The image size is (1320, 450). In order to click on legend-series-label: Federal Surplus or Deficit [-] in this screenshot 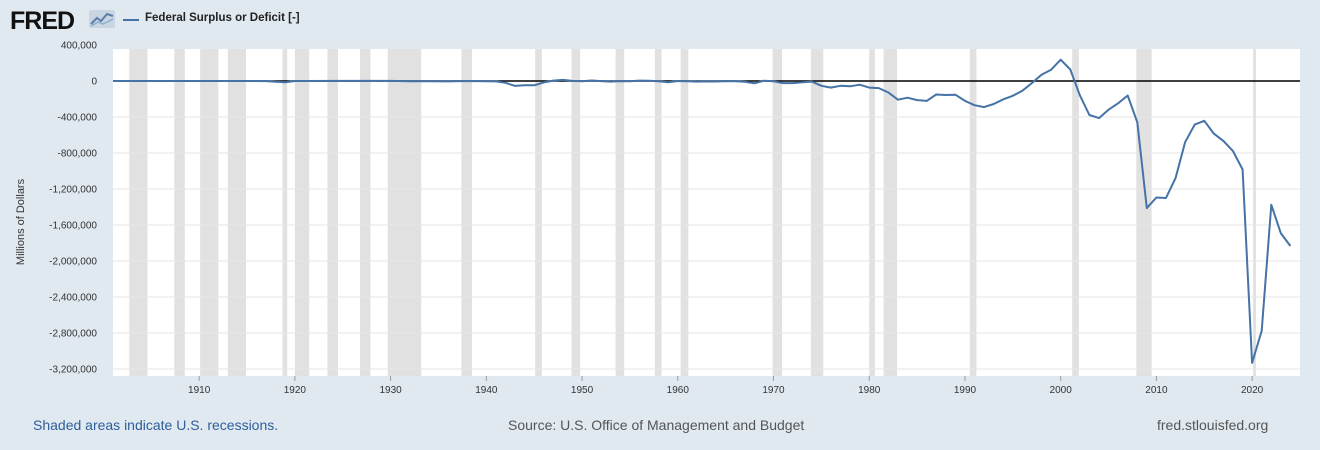, I will do `click(222, 18)`.